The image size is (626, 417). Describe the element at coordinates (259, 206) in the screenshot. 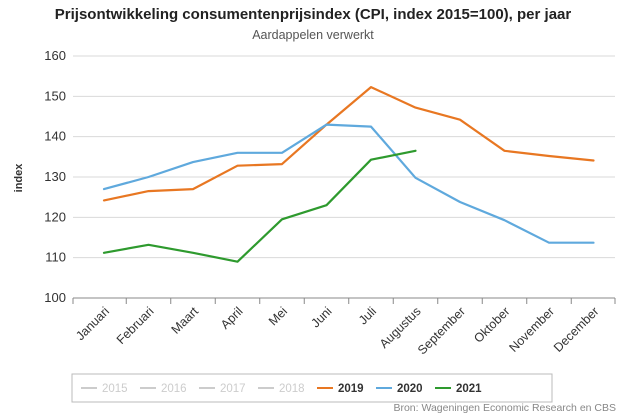

I see `series-line-2021` at that location.